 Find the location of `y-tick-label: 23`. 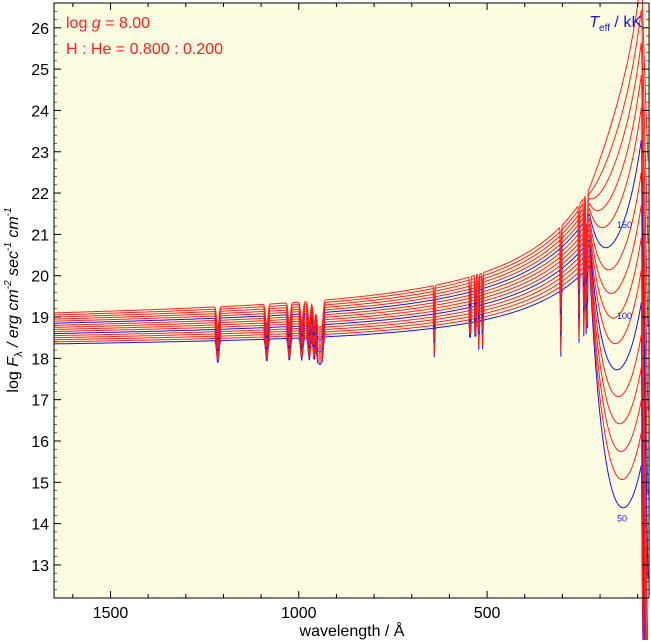

y-tick-label: 23 is located at coordinates (40, 153).